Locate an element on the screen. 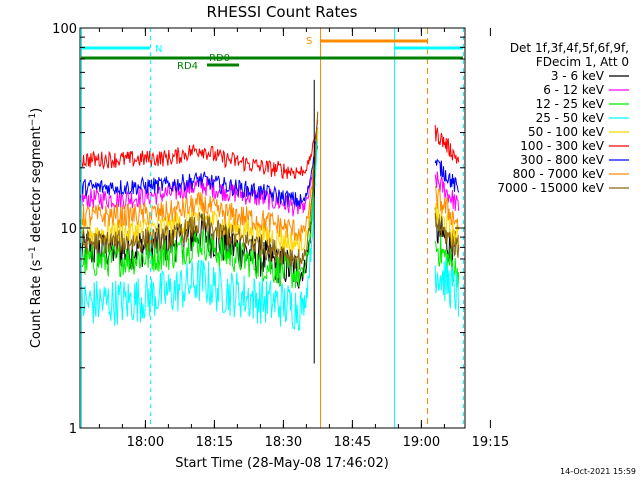  legend-header-1: Det 1f,3f,4f,5f,6f,9f, is located at coordinates (569, 48).